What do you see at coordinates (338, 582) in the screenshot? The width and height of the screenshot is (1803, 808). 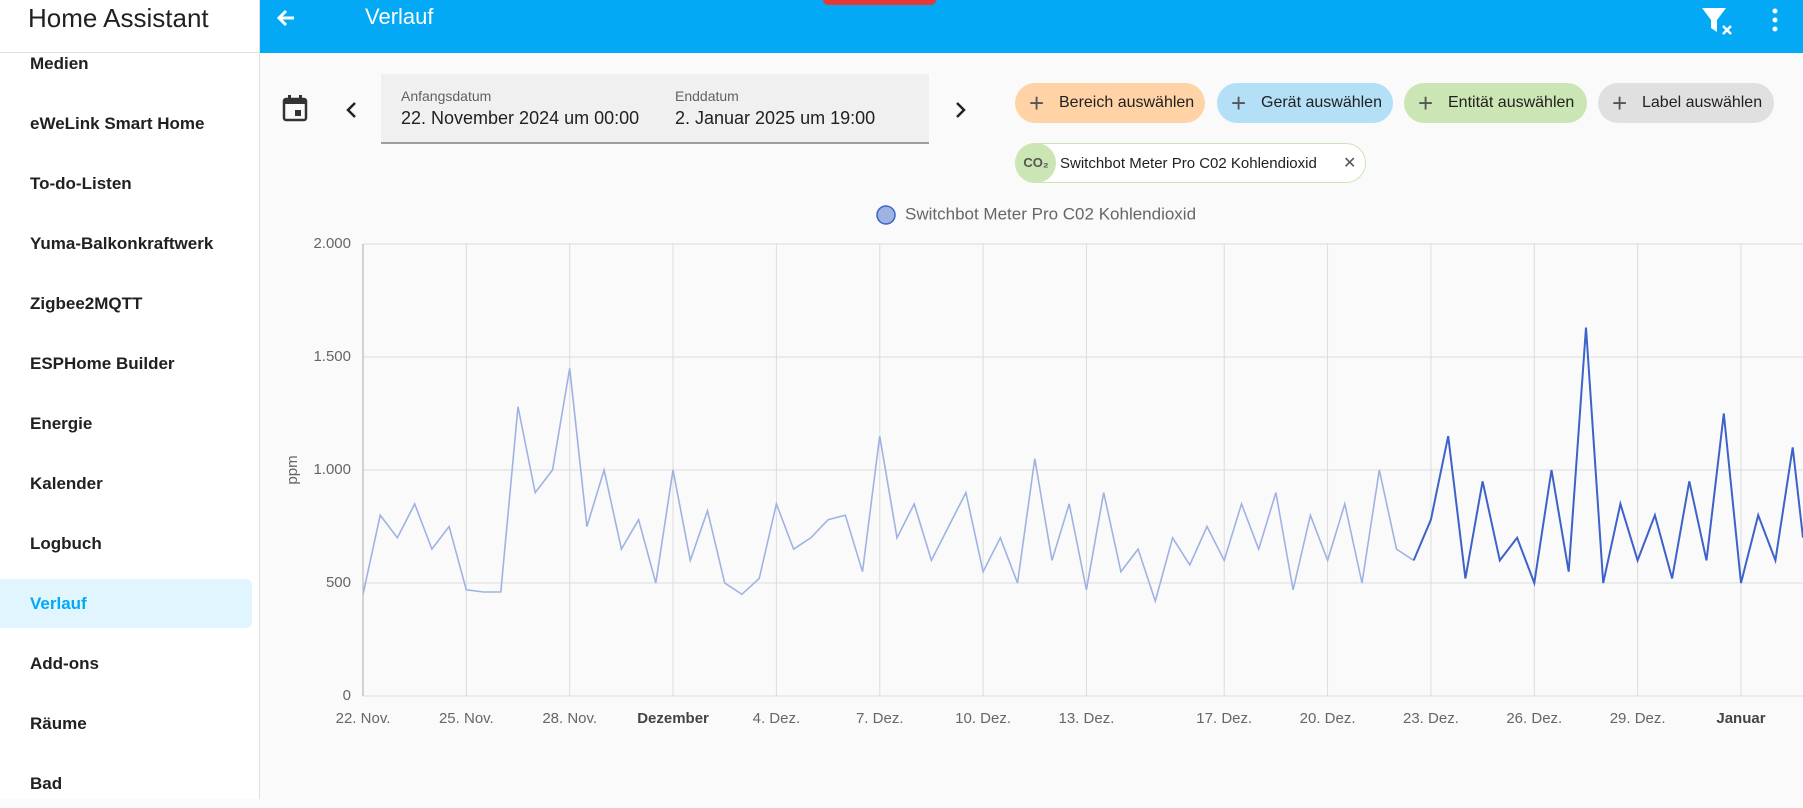 I see `y-tick-label: 500` at bounding box center [338, 582].